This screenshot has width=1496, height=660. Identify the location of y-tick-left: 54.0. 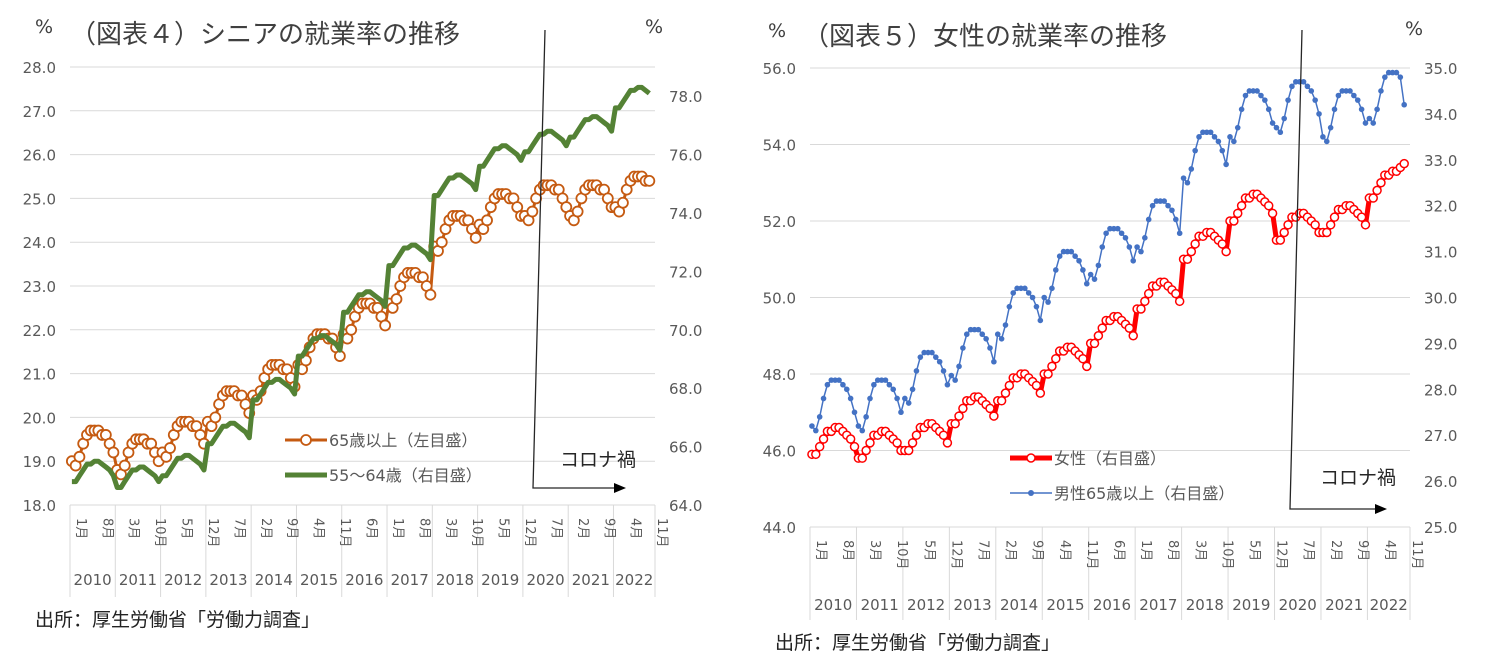
(779, 146).